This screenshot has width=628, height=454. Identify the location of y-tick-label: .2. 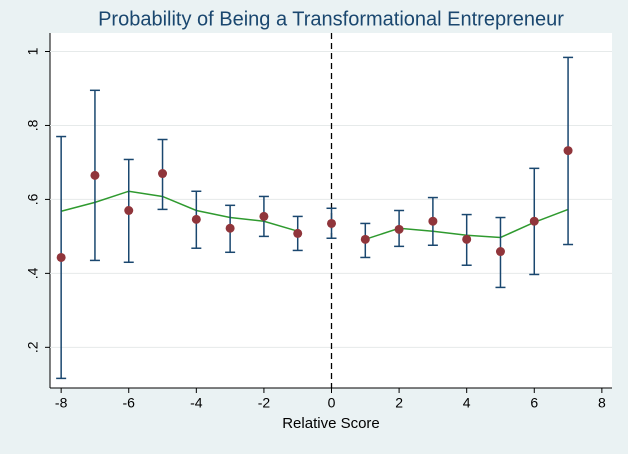
(33, 347).